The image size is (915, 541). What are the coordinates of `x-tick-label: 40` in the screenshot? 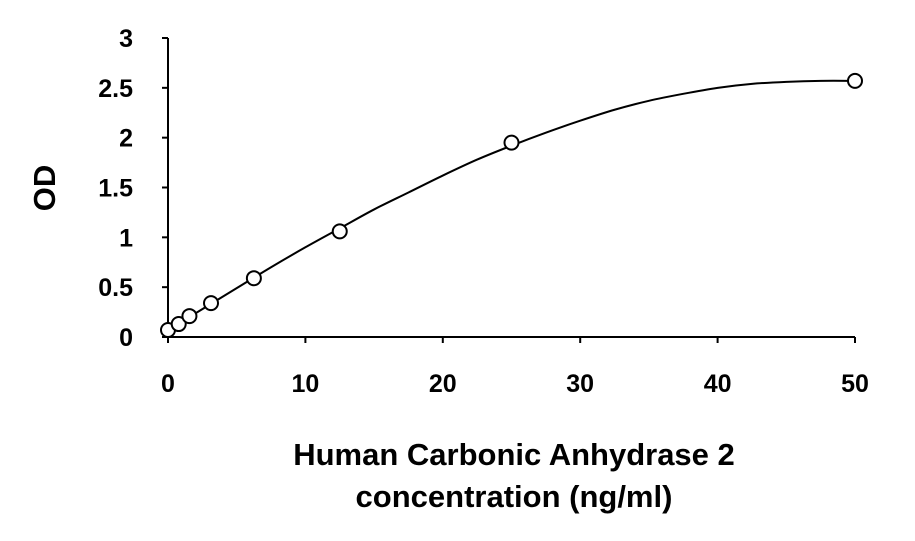 It's located at (718, 384).